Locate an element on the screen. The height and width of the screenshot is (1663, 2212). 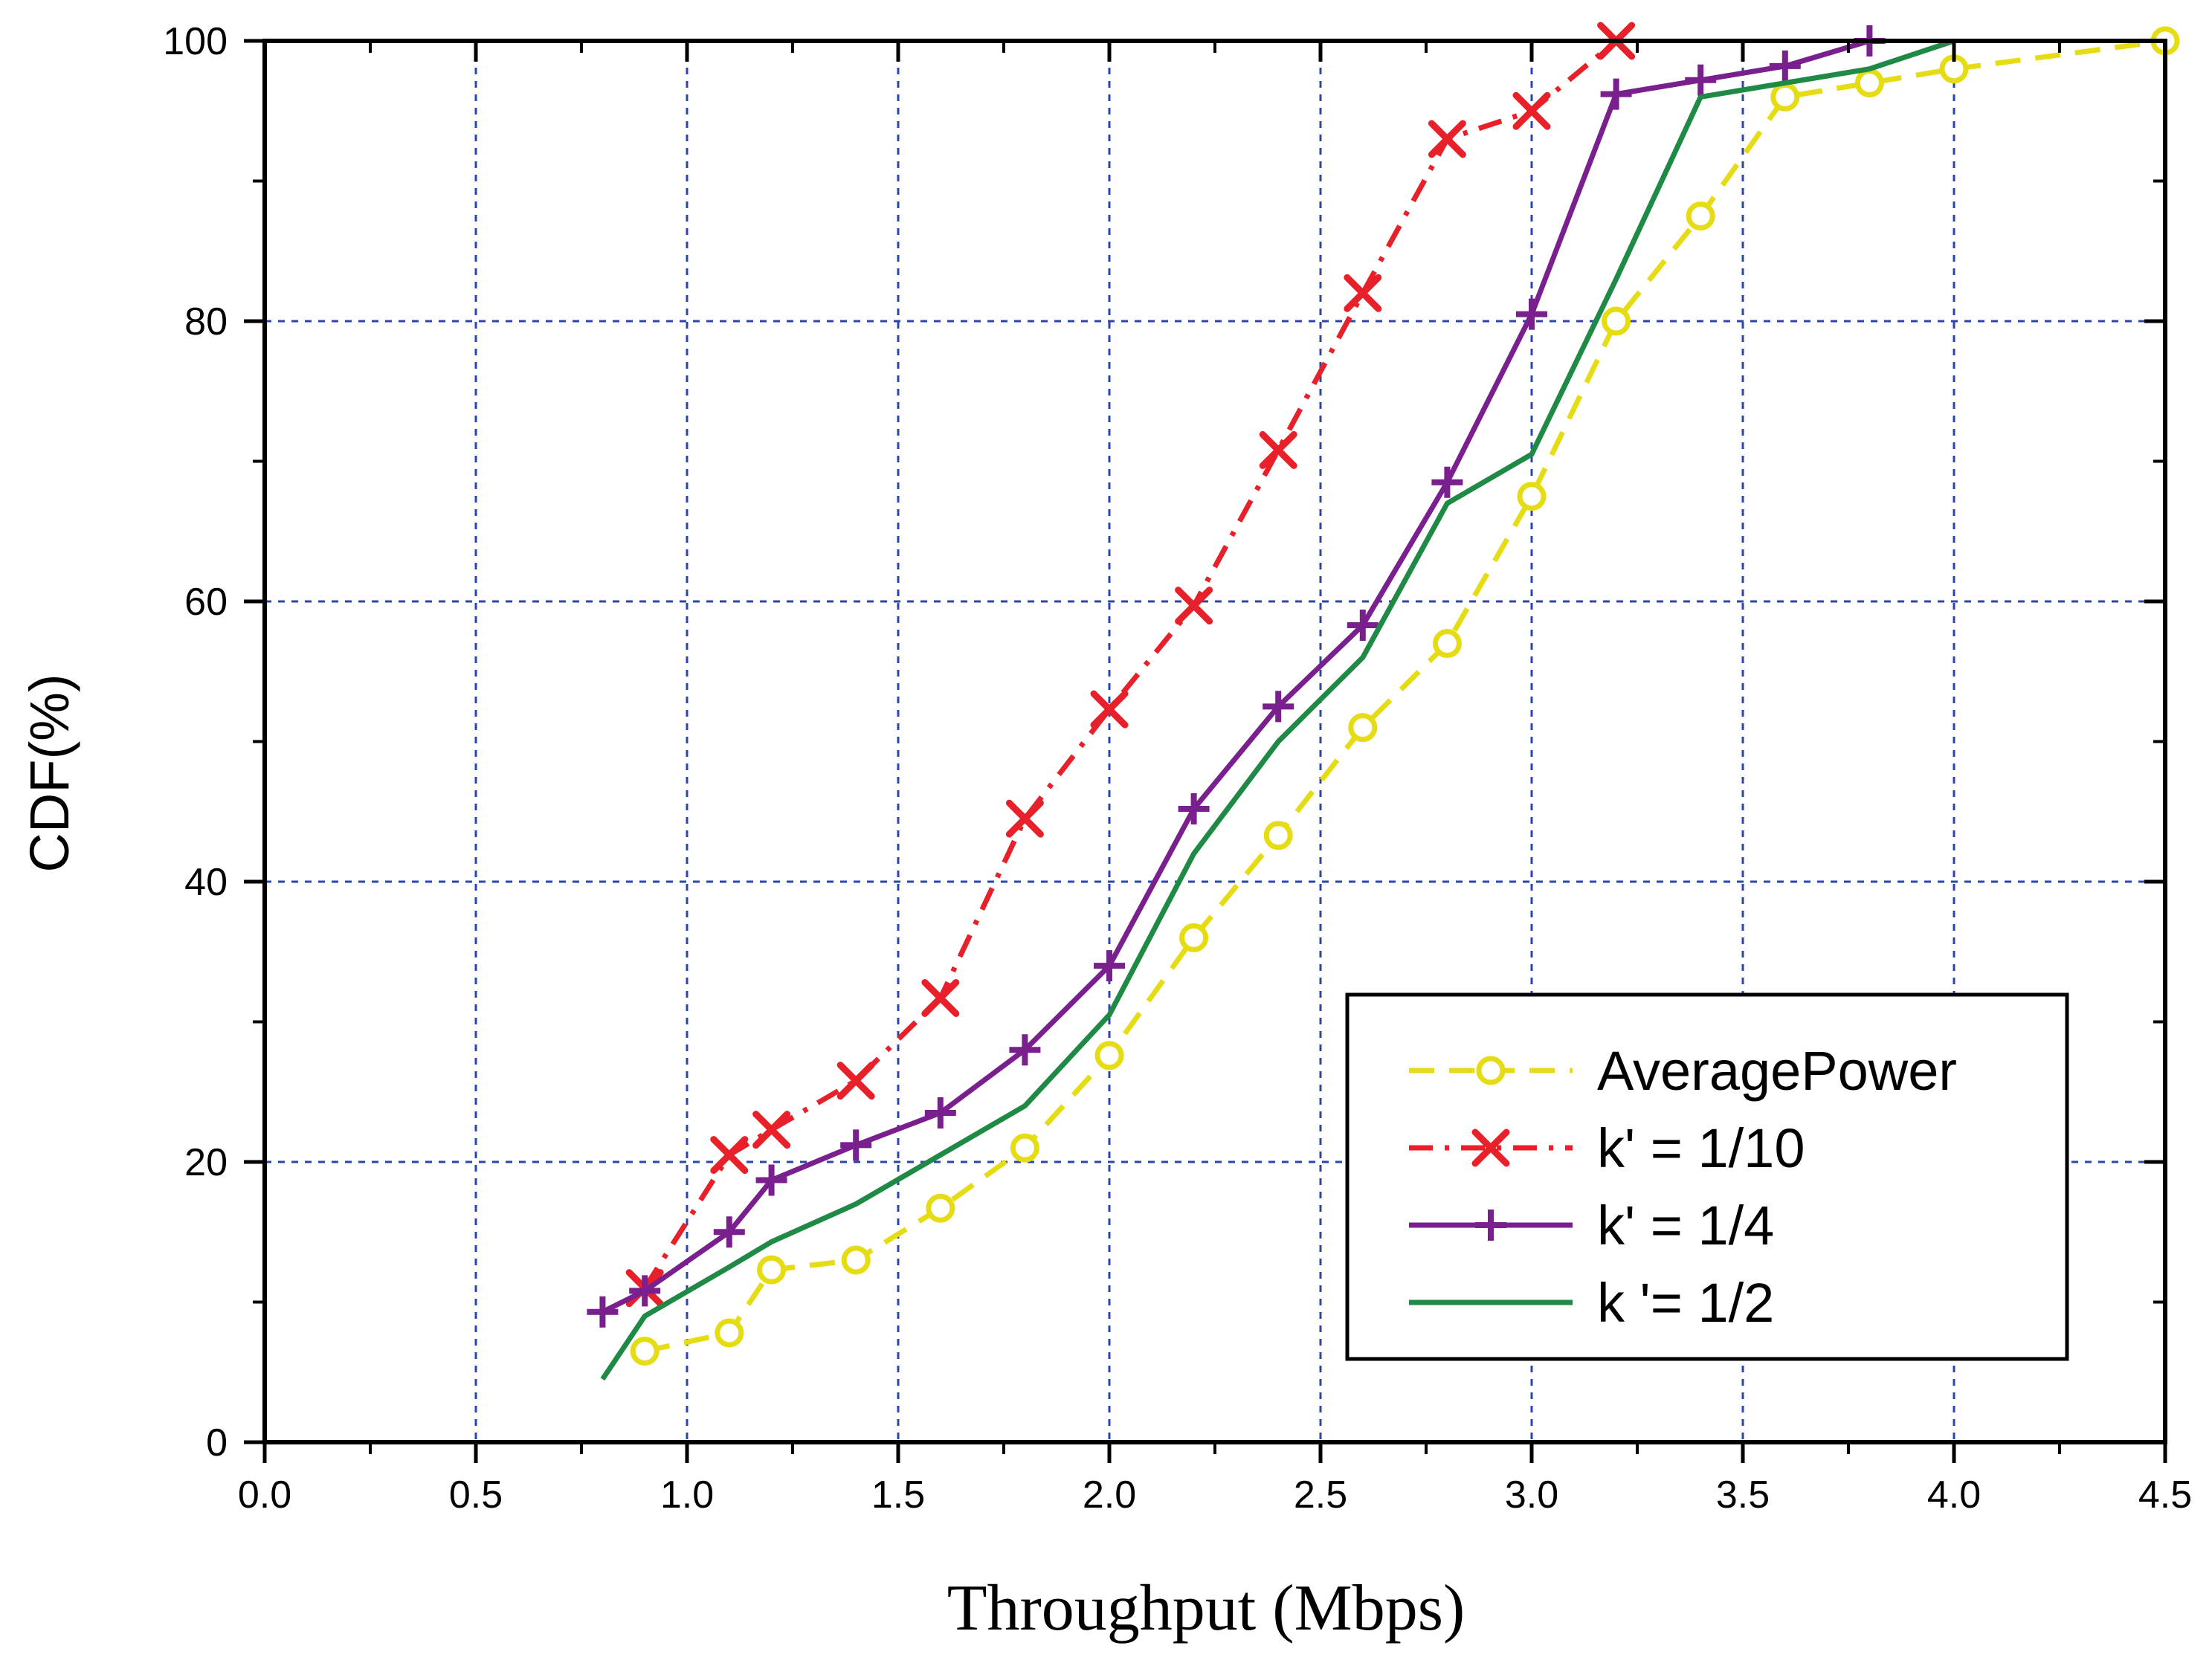
x-tick-label: 1.0 is located at coordinates (687, 1495).